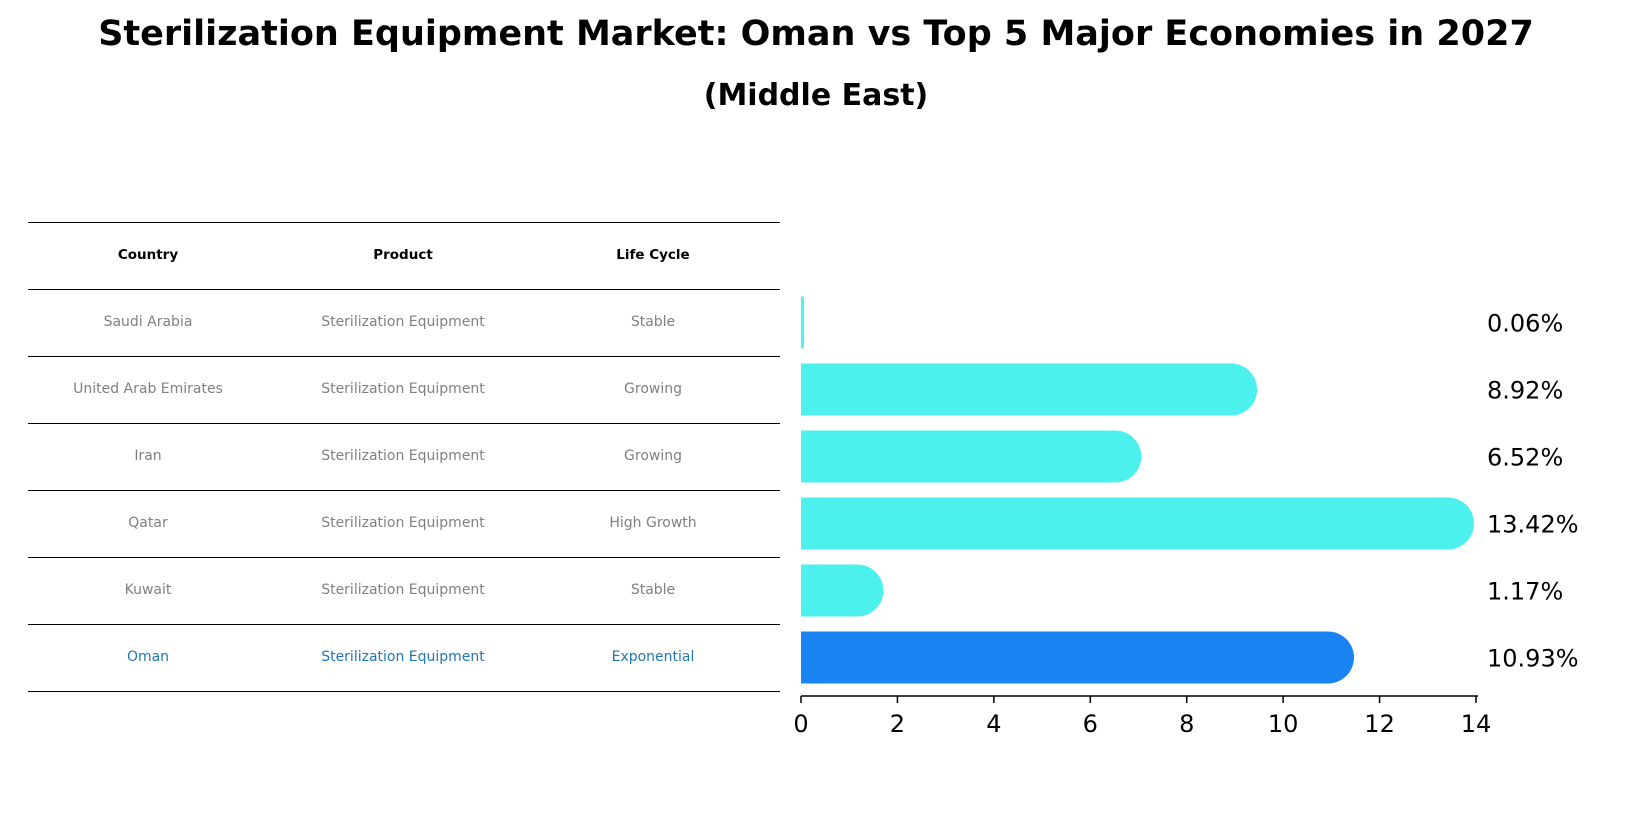  I want to click on row-life-cycle-highlight: Exponential, so click(653, 657).